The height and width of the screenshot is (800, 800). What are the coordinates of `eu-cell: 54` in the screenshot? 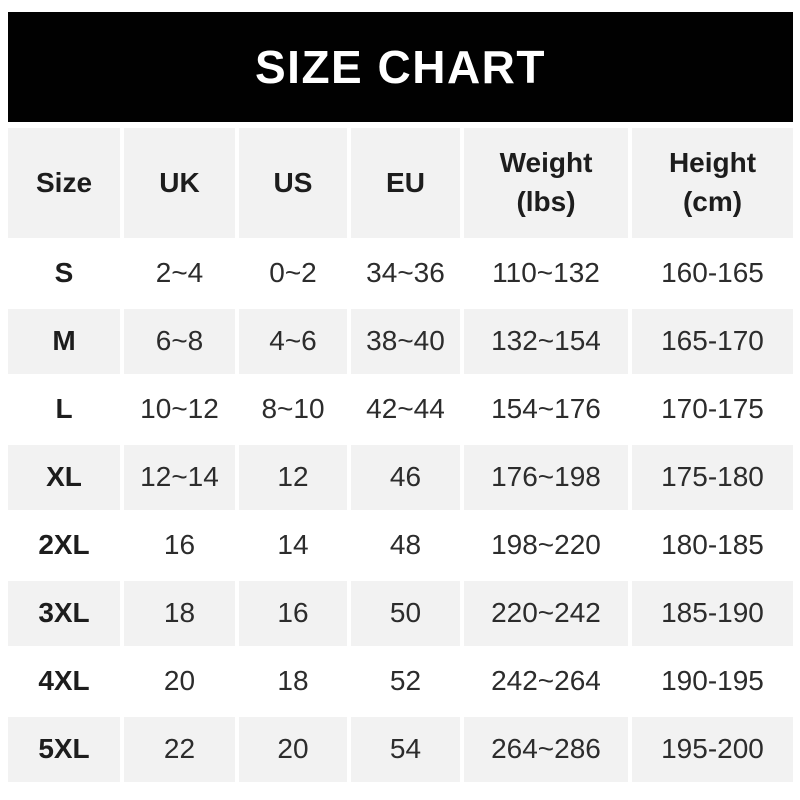 It's located at (405, 749).